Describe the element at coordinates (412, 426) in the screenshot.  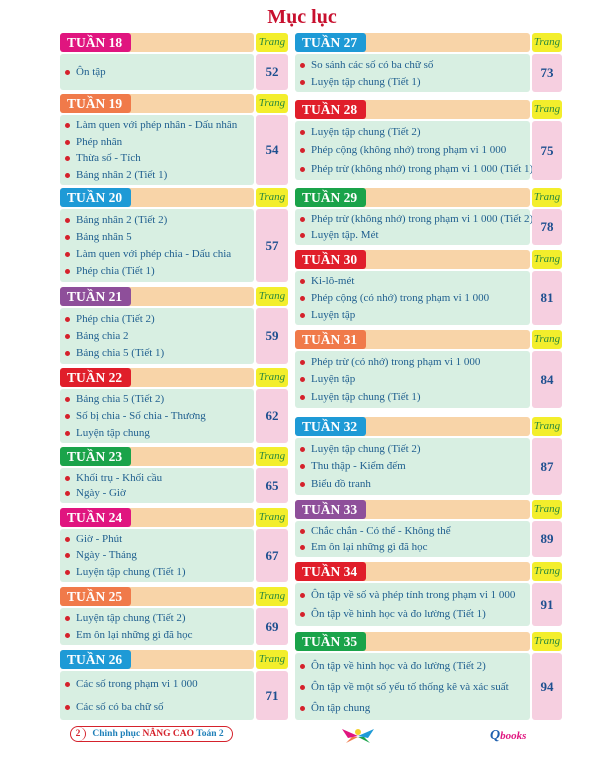
I see `section-header: TUẦN 32` at that location.